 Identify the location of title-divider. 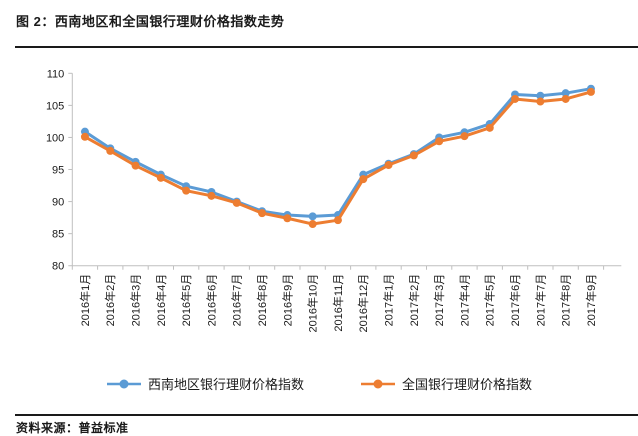
(326, 47).